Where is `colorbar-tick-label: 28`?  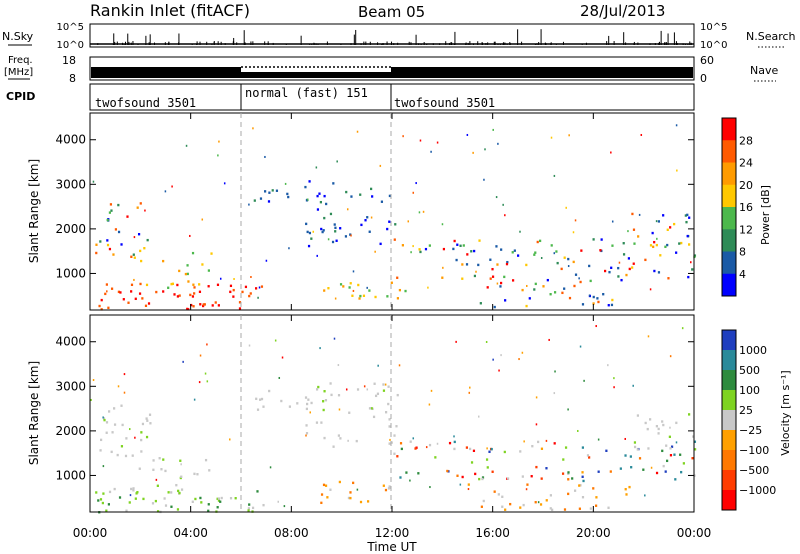 colorbar-tick-label: 28 is located at coordinates (746, 140).